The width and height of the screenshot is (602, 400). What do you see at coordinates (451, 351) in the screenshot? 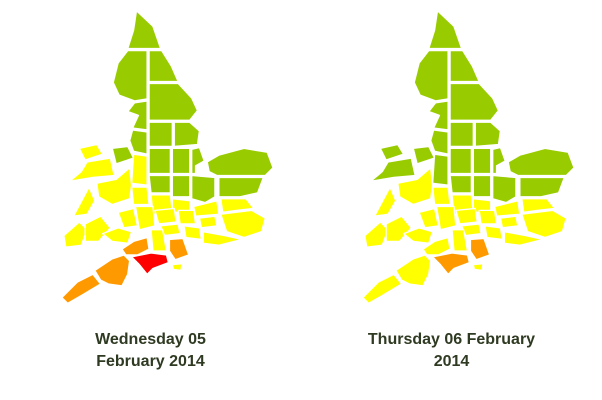
I see `map-date-label-day2: Thursday 06 February 2014` at bounding box center [451, 351].